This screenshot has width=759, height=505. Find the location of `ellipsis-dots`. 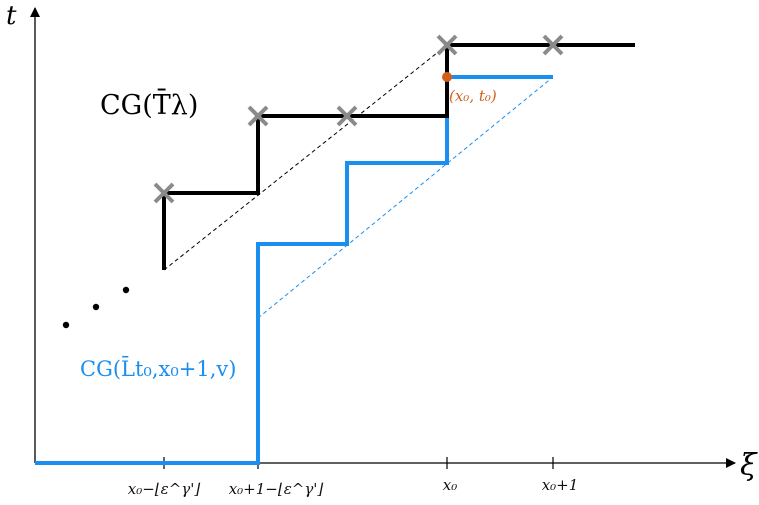

ellipsis-dots is located at coordinates (96, 307).